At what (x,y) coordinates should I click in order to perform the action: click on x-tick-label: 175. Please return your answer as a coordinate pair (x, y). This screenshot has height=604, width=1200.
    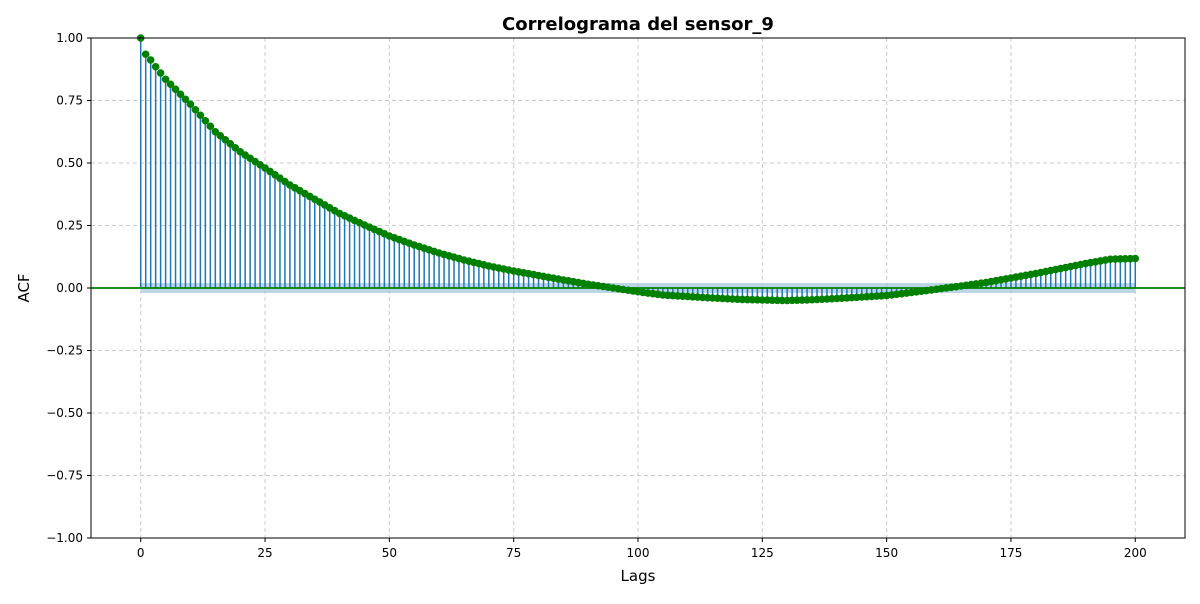
    Looking at the image, I should click on (1011, 553).